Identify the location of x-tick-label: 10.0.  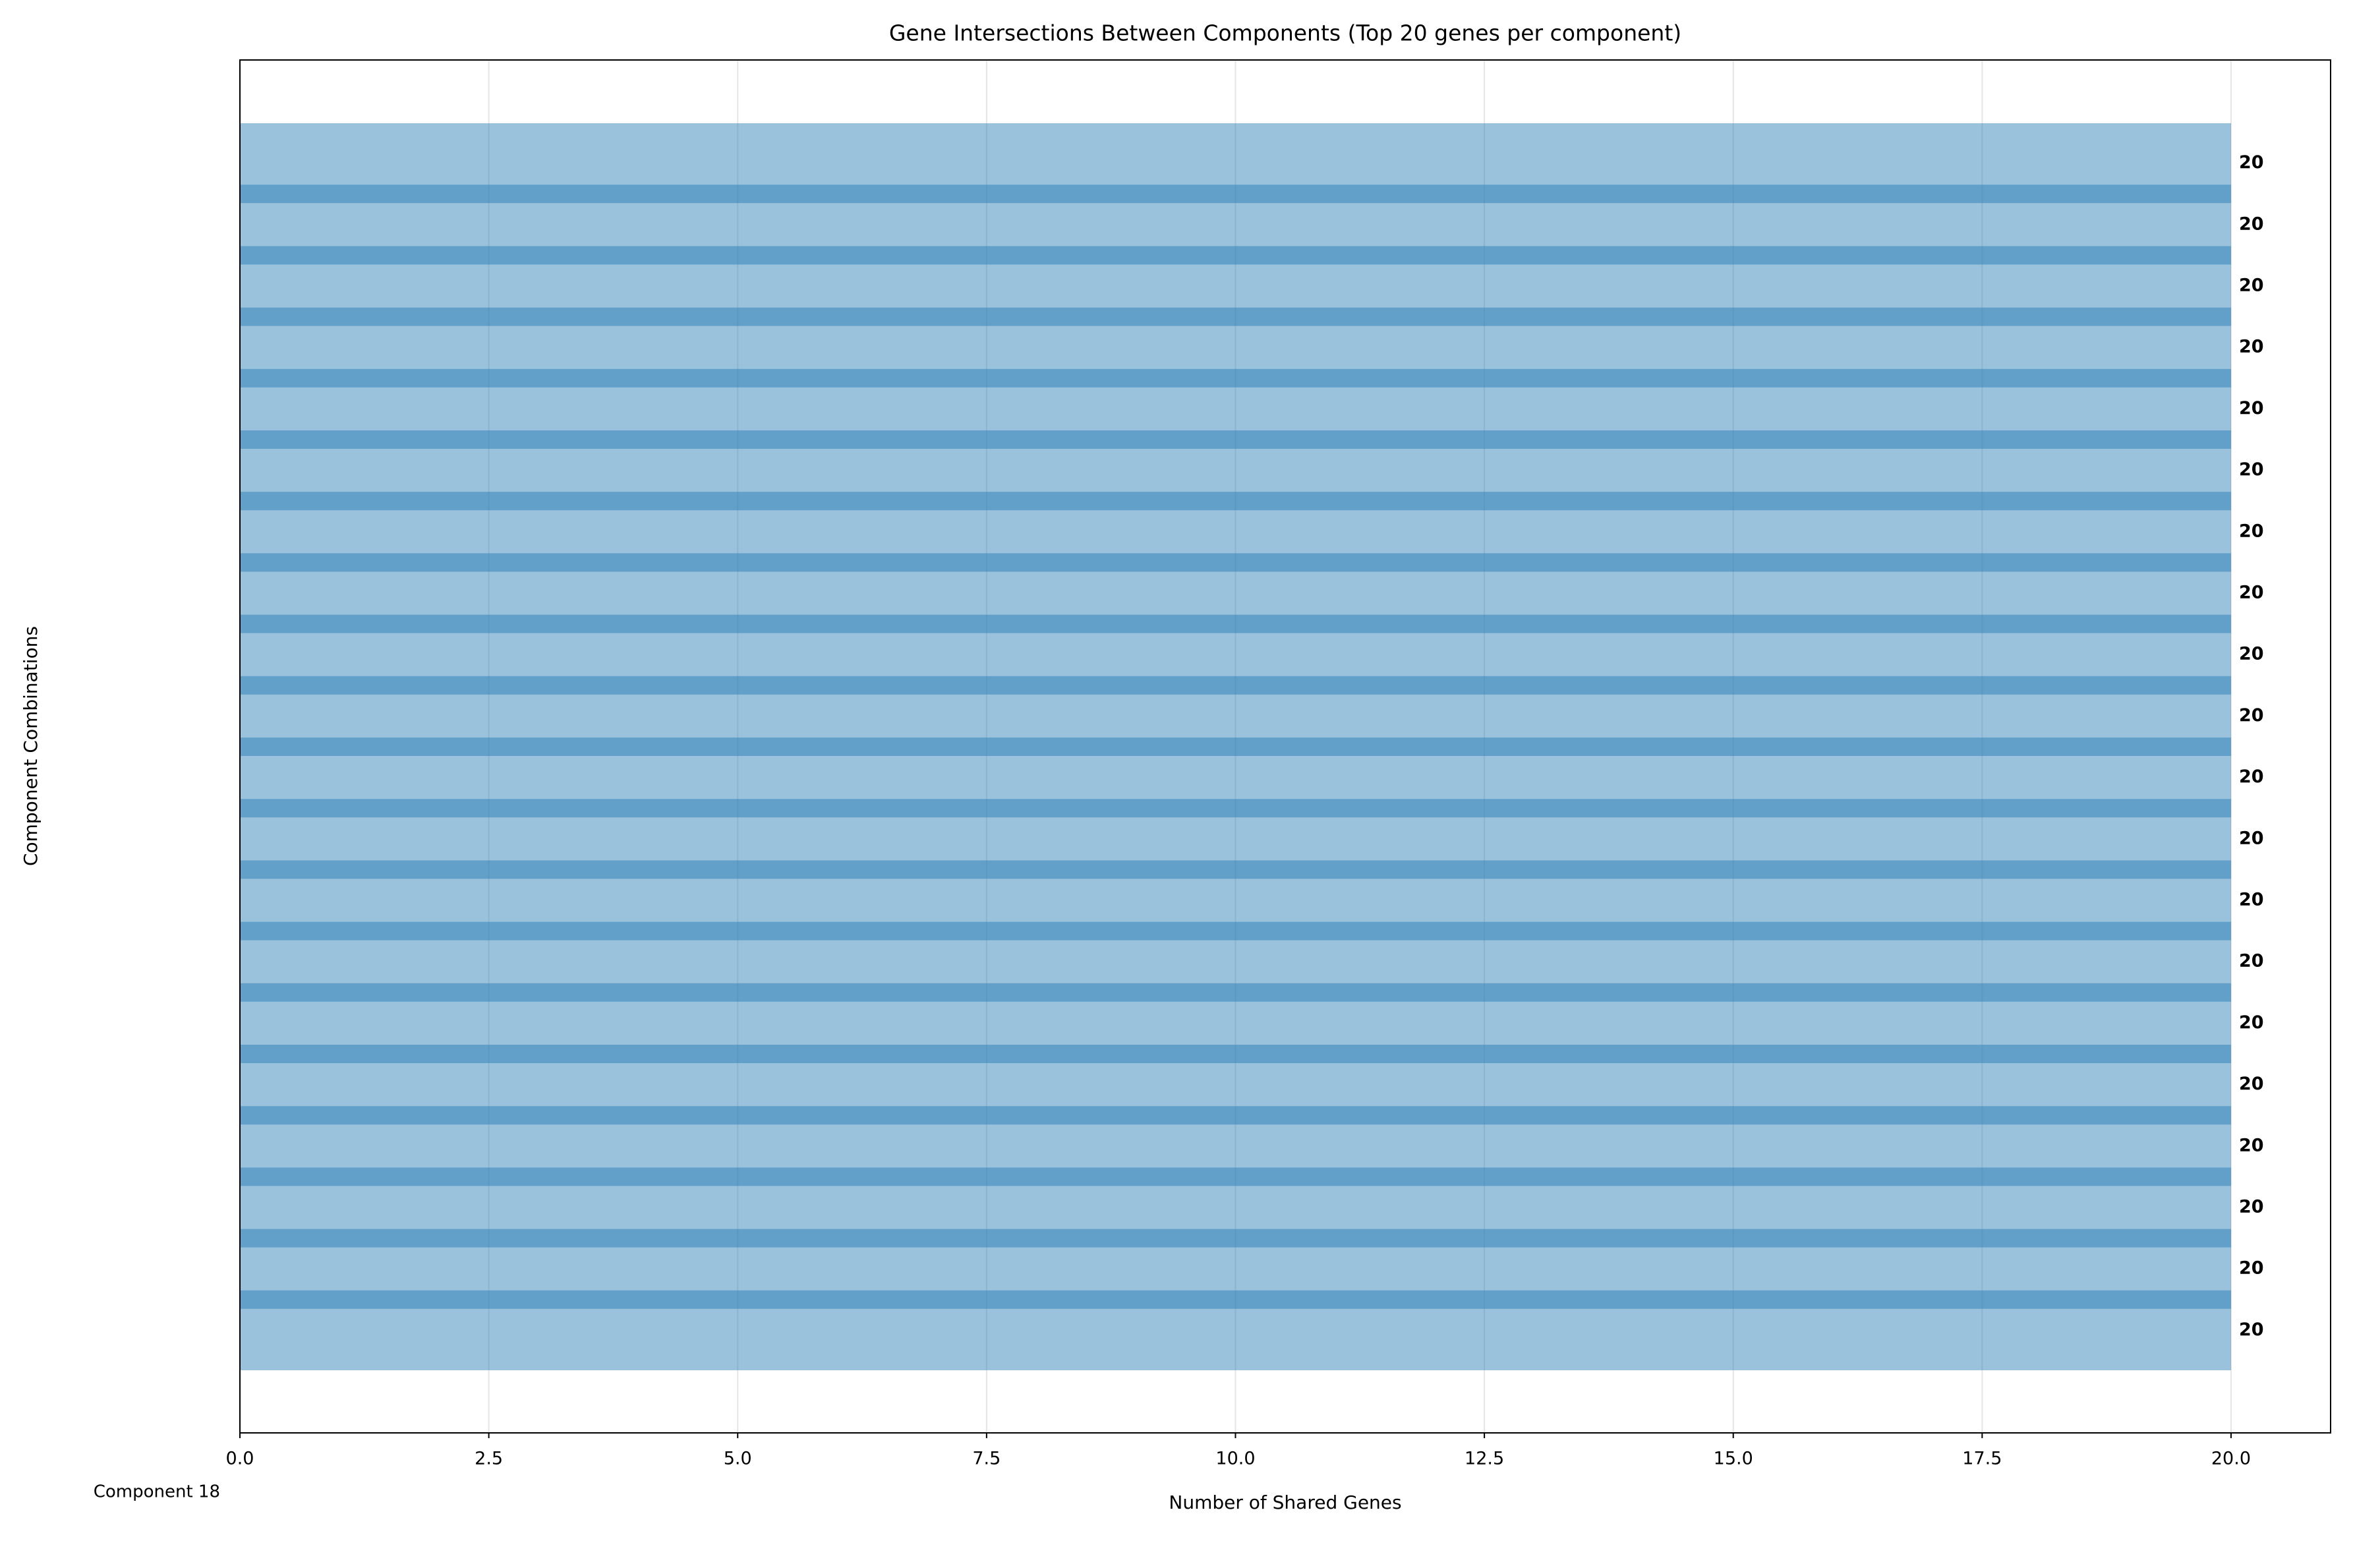
(1235, 1459).